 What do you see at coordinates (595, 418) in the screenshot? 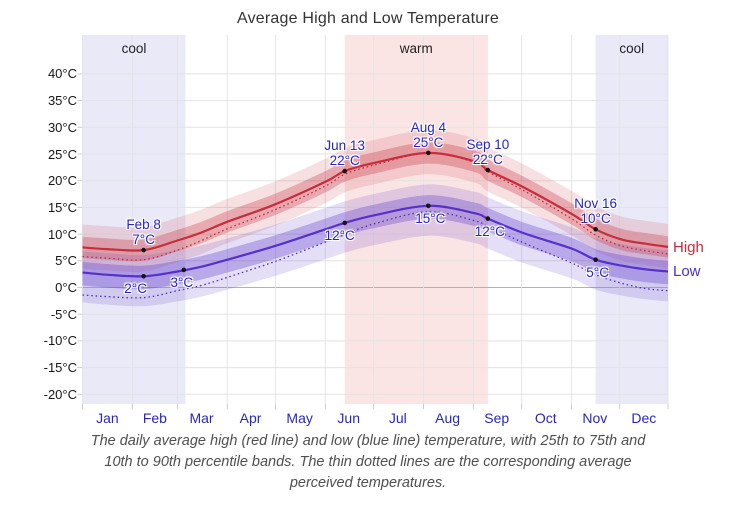
I see `x-axis-label-nov: Nov` at bounding box center [595, 418].